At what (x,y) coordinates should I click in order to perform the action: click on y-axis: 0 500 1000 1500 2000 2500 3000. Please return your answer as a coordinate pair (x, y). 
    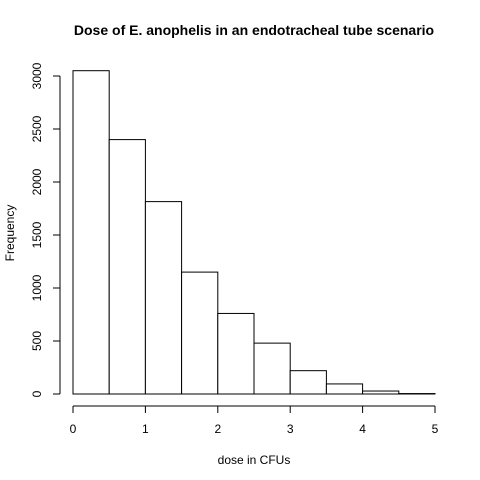
    Looking at the image, I should click on (45, 229).